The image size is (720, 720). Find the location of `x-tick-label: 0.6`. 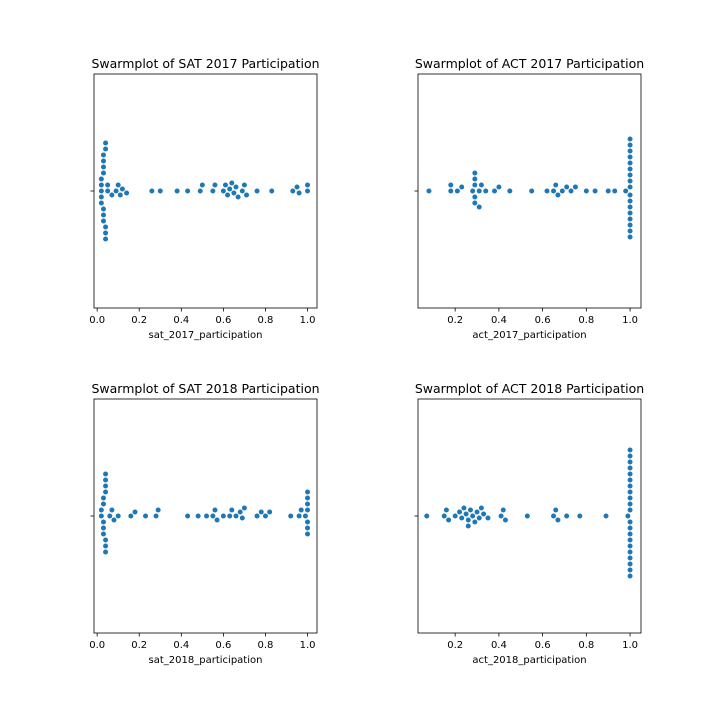

x-tick-label: 0.6 is located at coordinates (543, 320).